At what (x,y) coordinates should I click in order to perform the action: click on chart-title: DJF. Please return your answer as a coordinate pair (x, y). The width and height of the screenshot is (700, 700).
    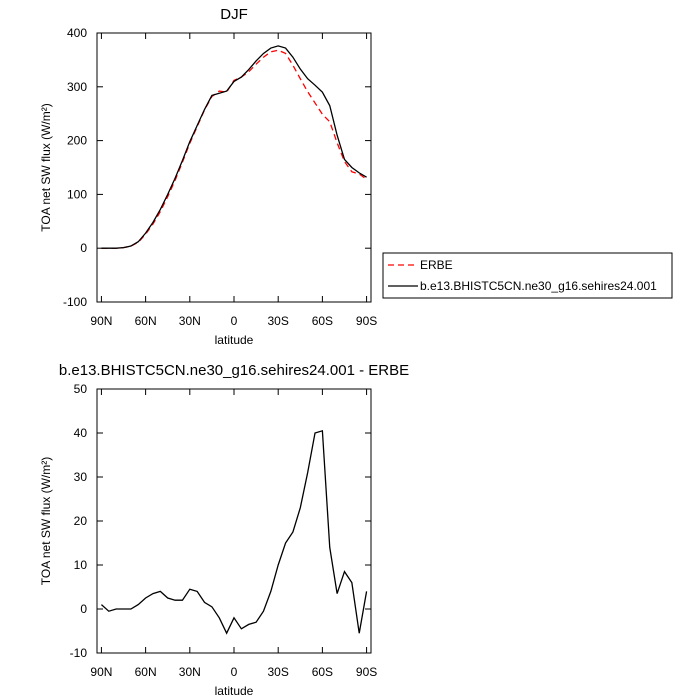
    Looking at the image, I should click on (234, 14).